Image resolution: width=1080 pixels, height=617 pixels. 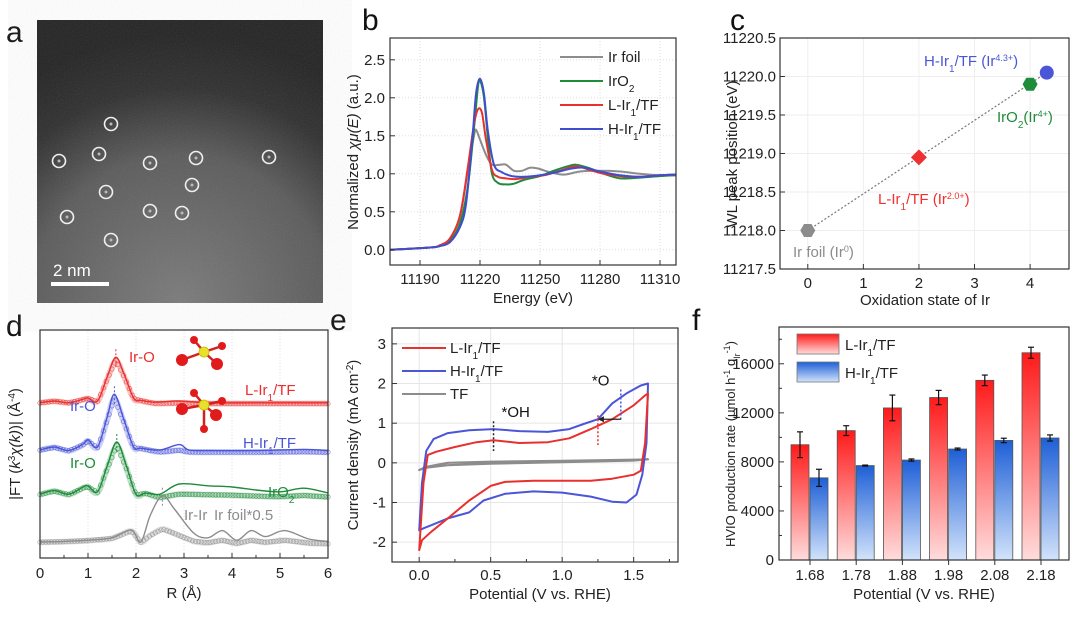 What do you see at coordinates (533, 472) in the screenshot?
I see `cv-curve` at bounding box center [533, 472].